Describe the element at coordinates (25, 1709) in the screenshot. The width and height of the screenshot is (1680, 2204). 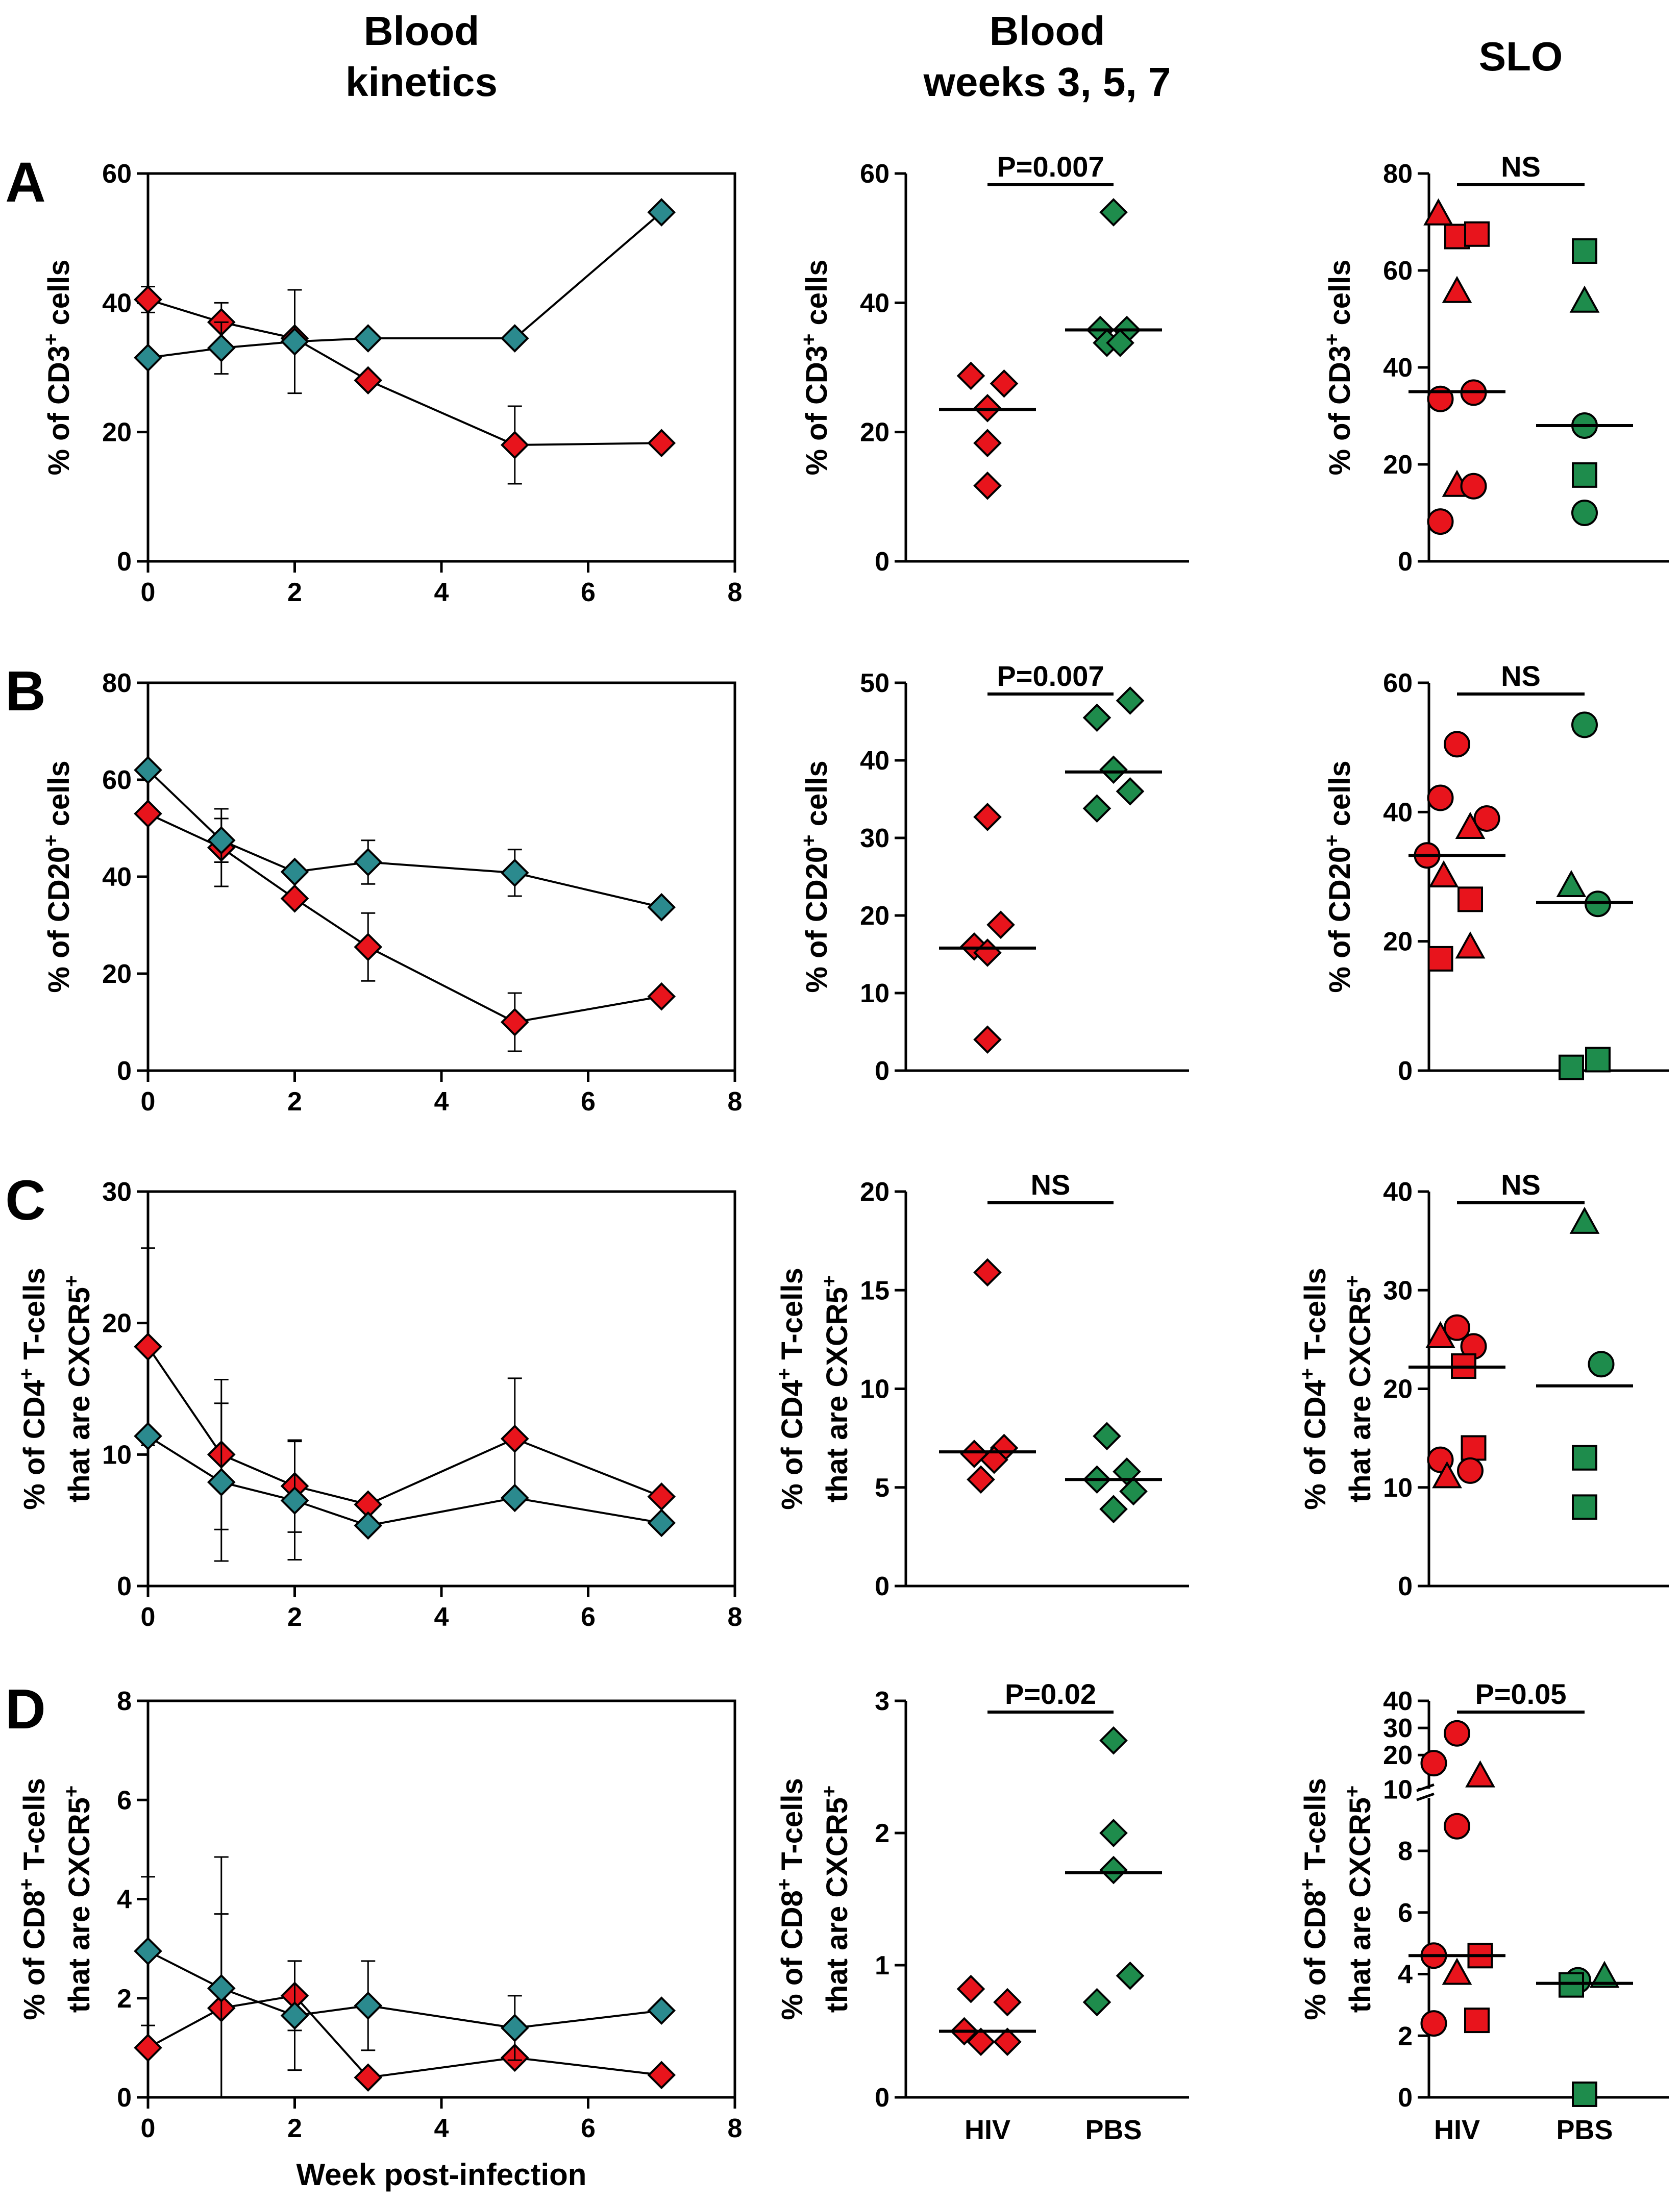
I see `row-label-d: D` at that location.